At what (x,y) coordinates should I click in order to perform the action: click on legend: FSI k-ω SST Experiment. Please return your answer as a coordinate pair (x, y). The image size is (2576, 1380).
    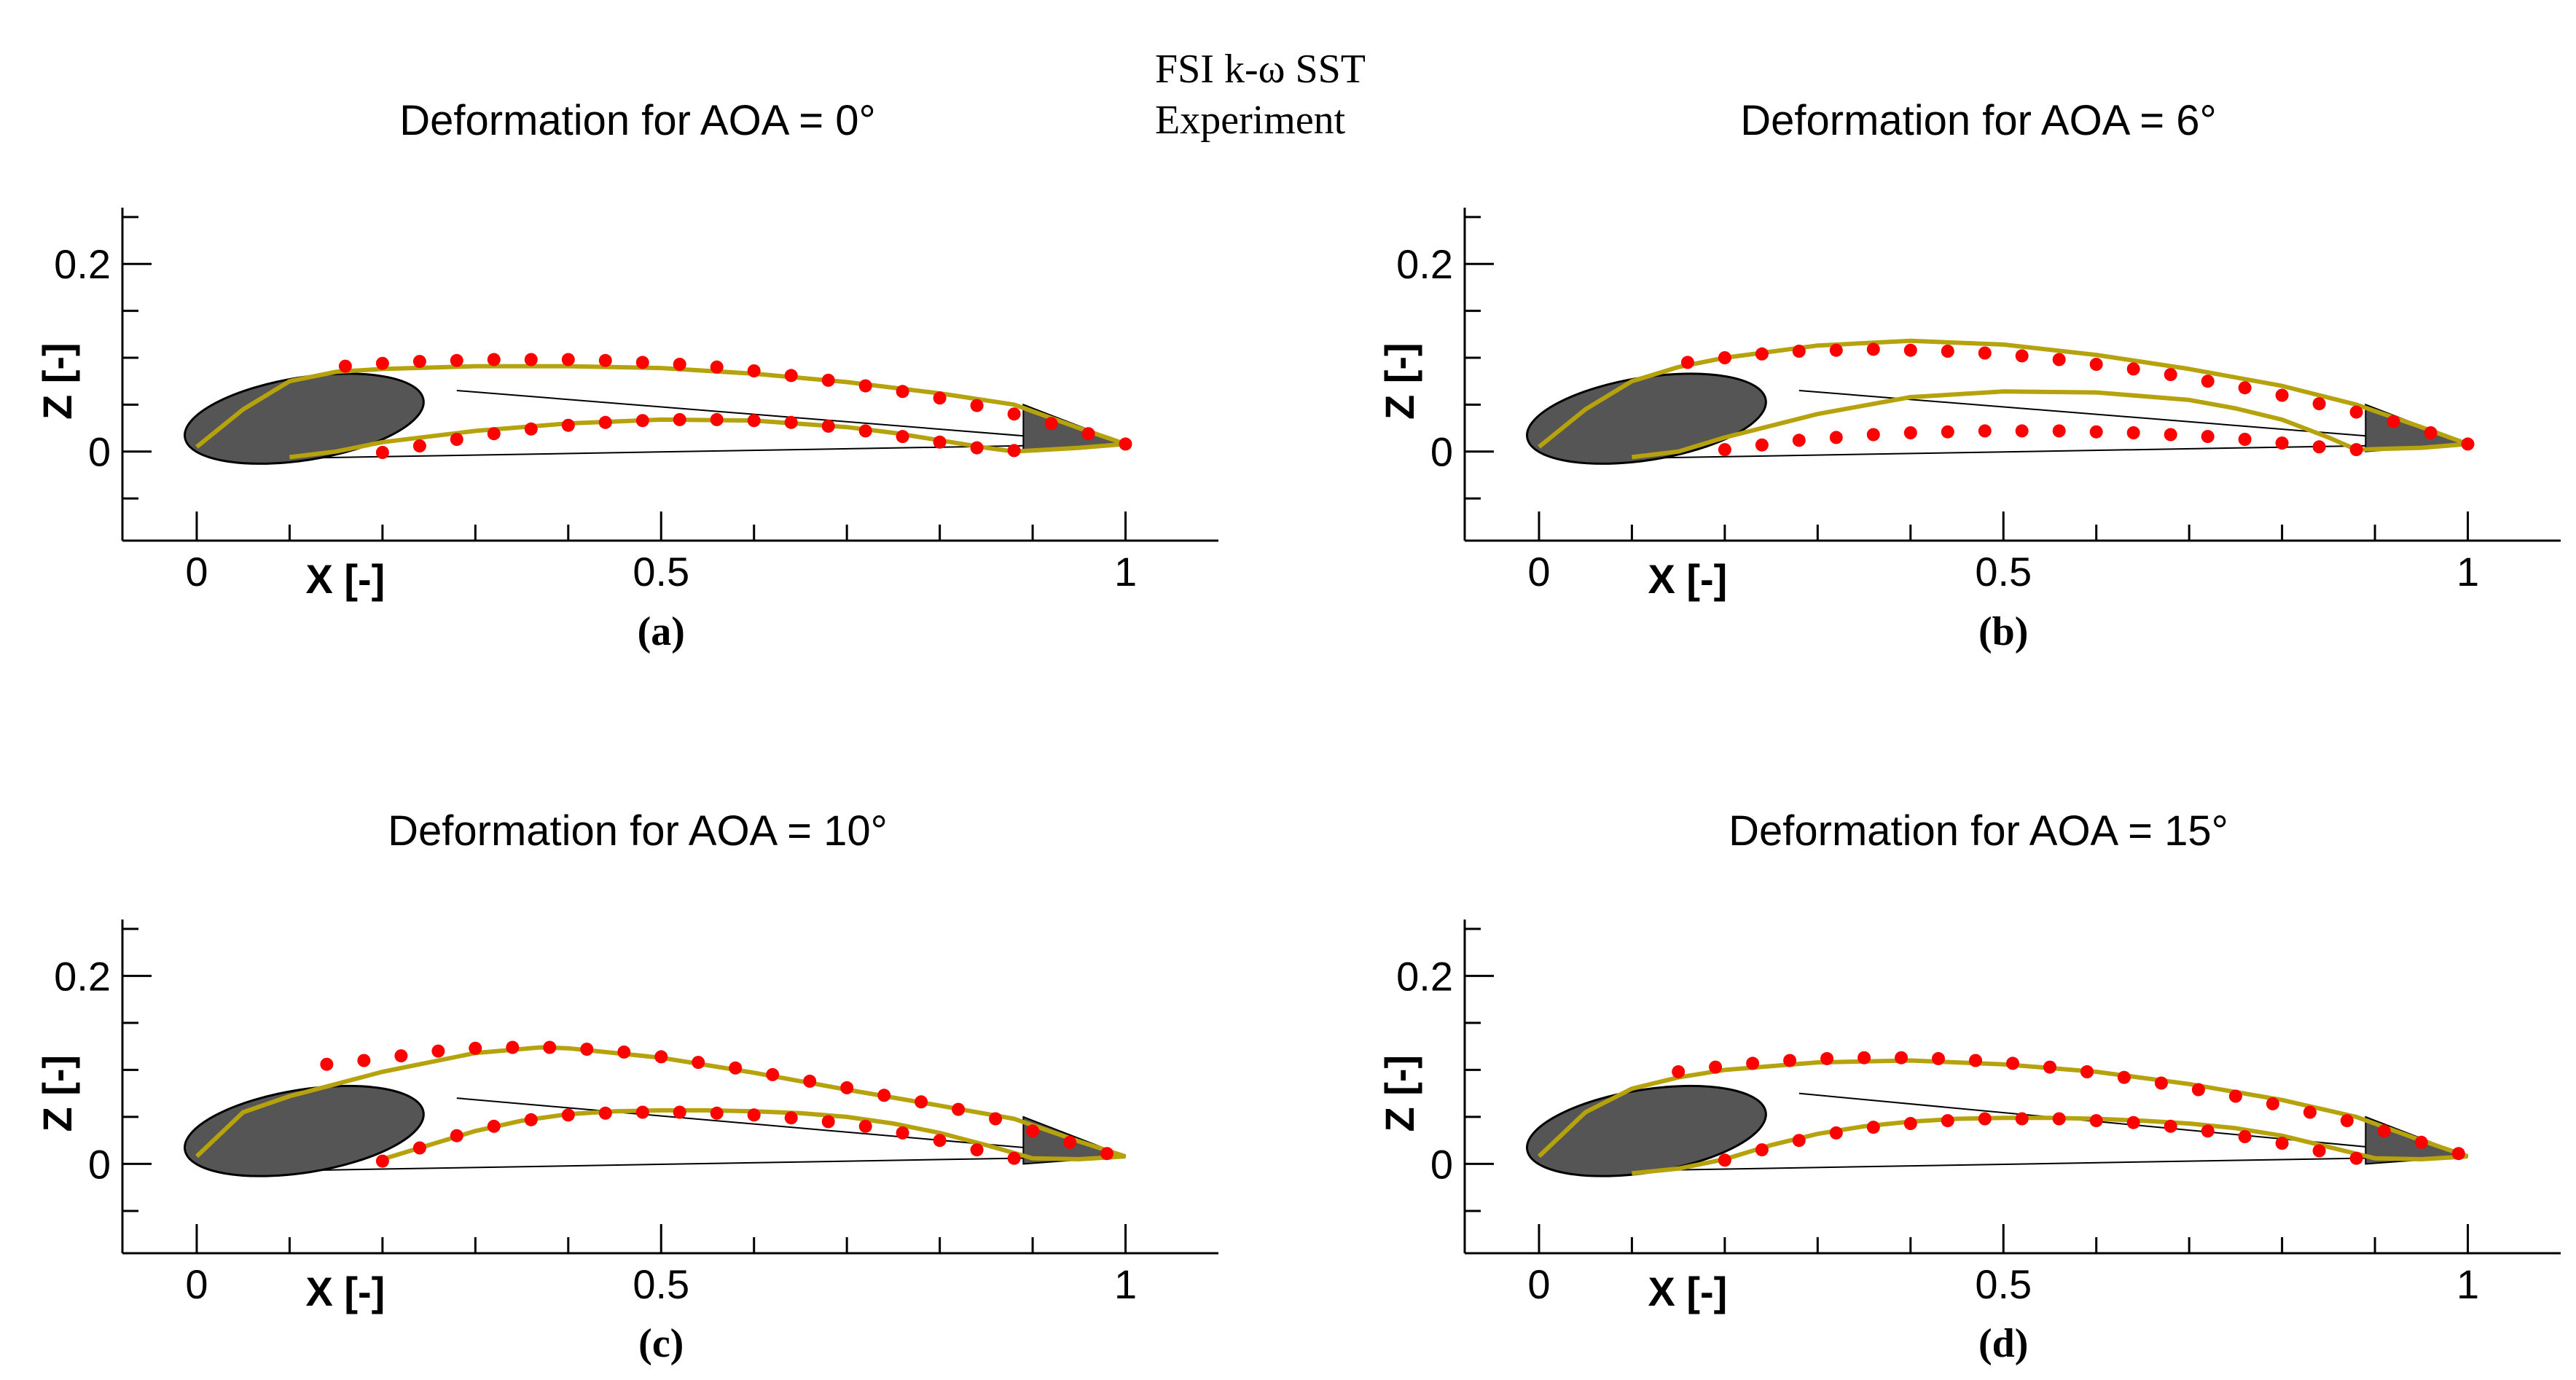
    Looking at the image, I should click on (1260, 95).